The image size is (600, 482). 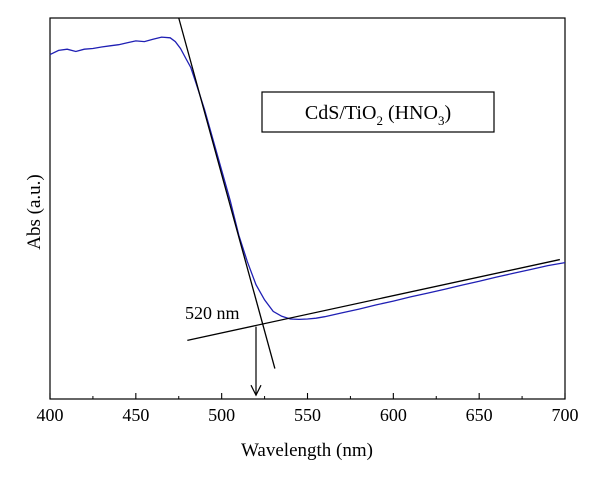 I want to click on x-tick-label-550: 550, so click(x=307, y=415).